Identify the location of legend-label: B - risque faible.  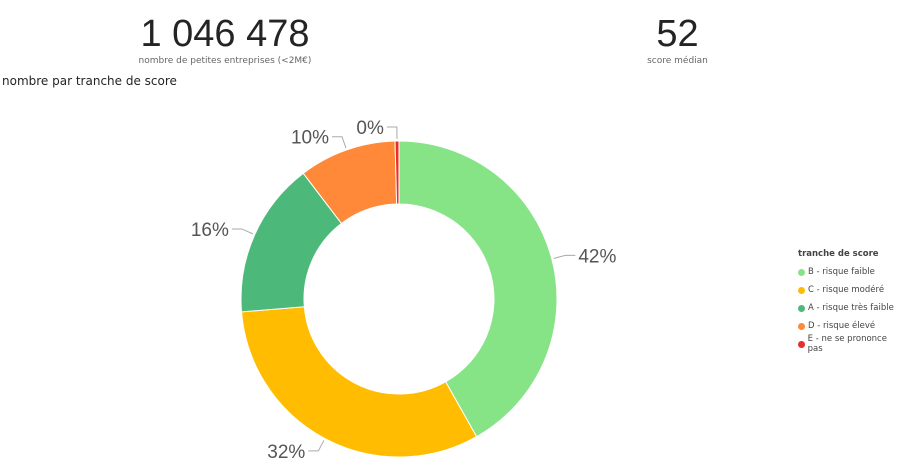
(841, 272).